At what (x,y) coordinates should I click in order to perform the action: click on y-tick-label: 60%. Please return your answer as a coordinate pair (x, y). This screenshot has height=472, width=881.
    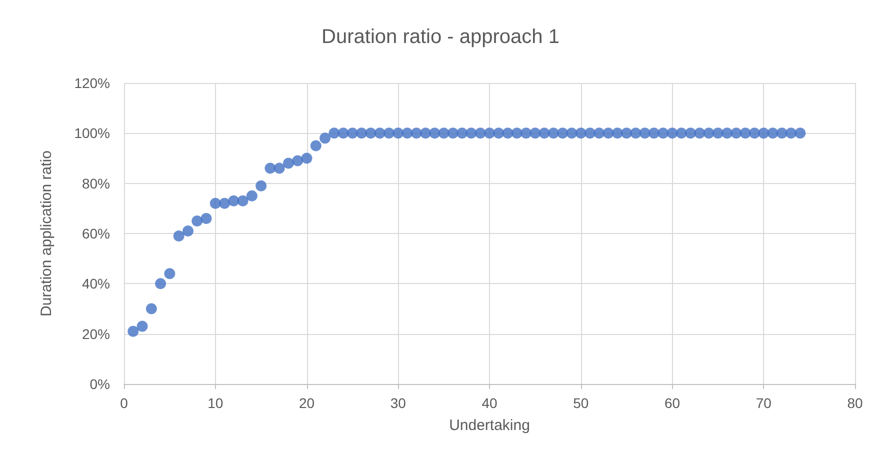
    Looking at the image, I should click on (96, 234).